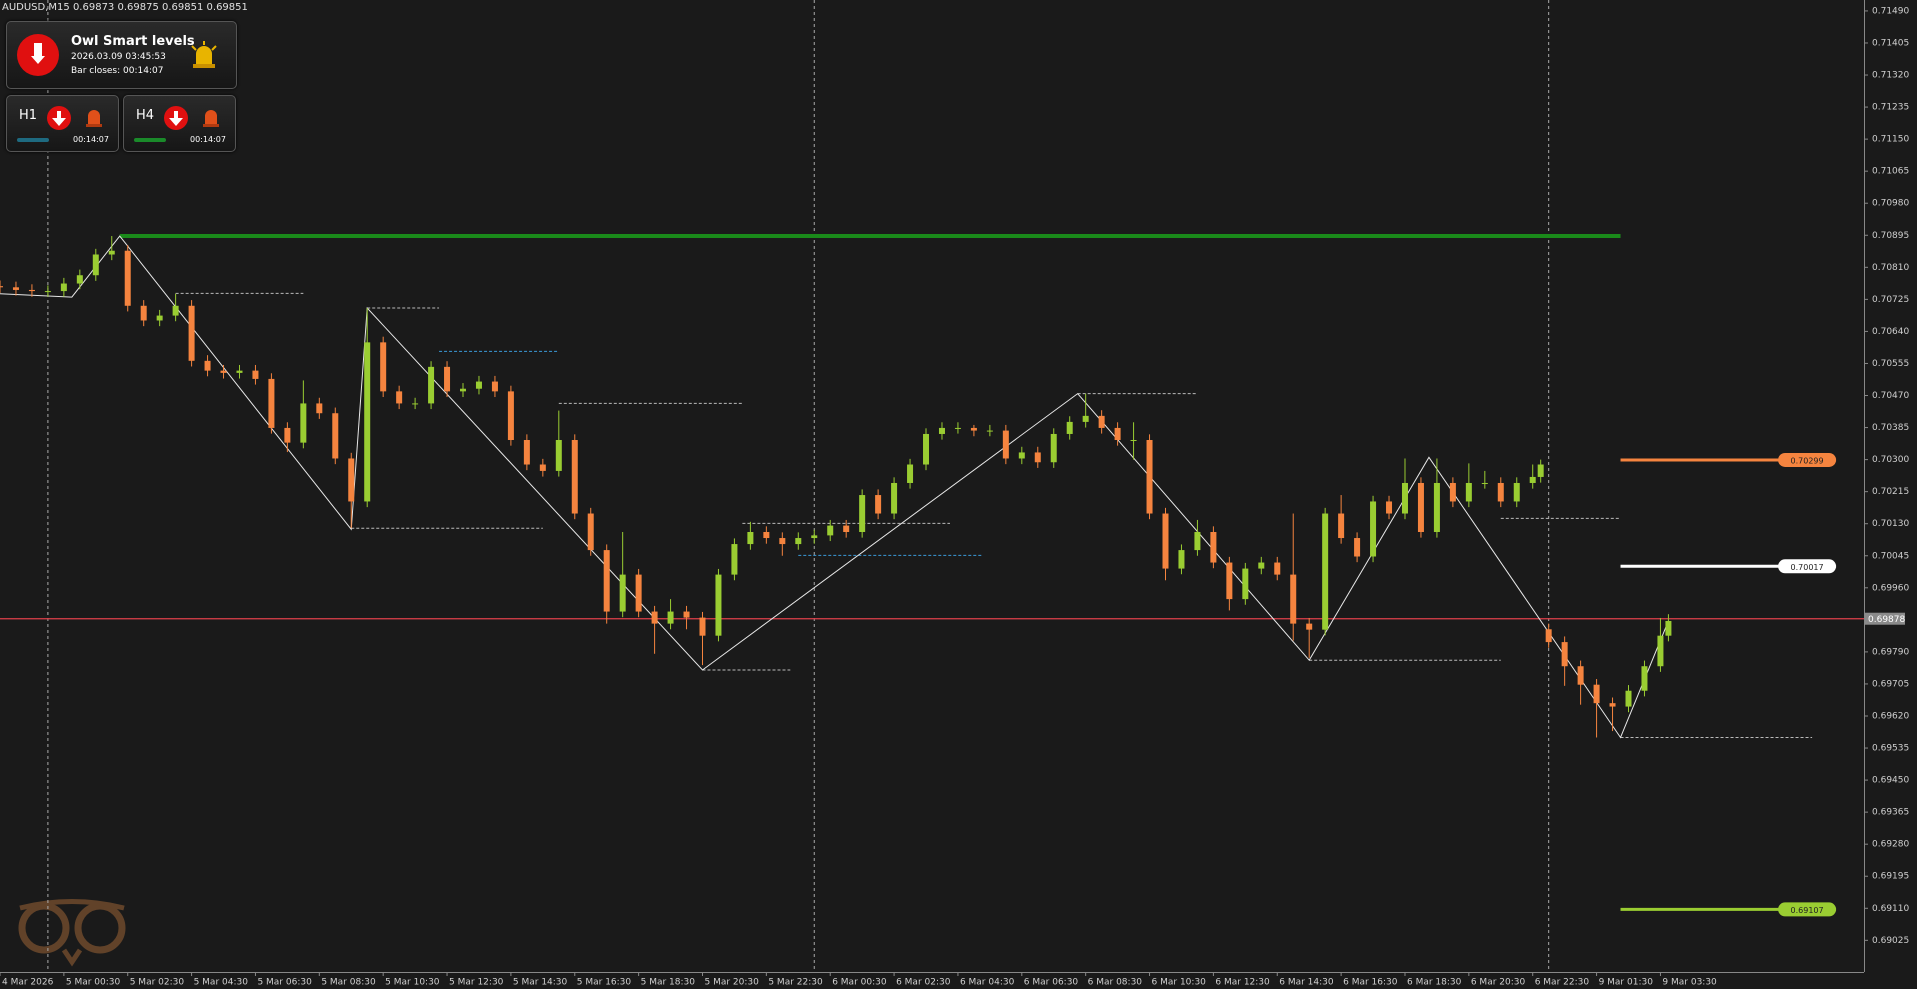  What do you see at coordinates (1890, 909) in the screenshot?
I see `y-tick-label: 0.69110` at bounding box center [1890, 909].